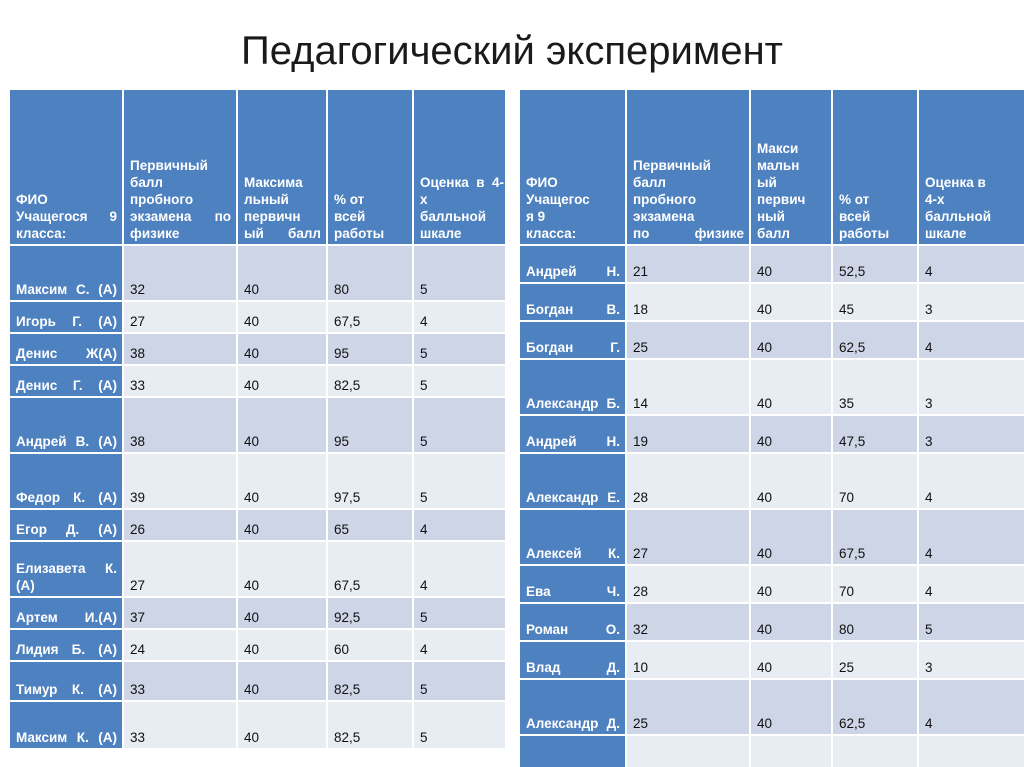  Describe the element at coordinates (257, 569) in the screenshot. I see `table-row: Елизавета К. (А) 27 40 67,5 4` at that location.